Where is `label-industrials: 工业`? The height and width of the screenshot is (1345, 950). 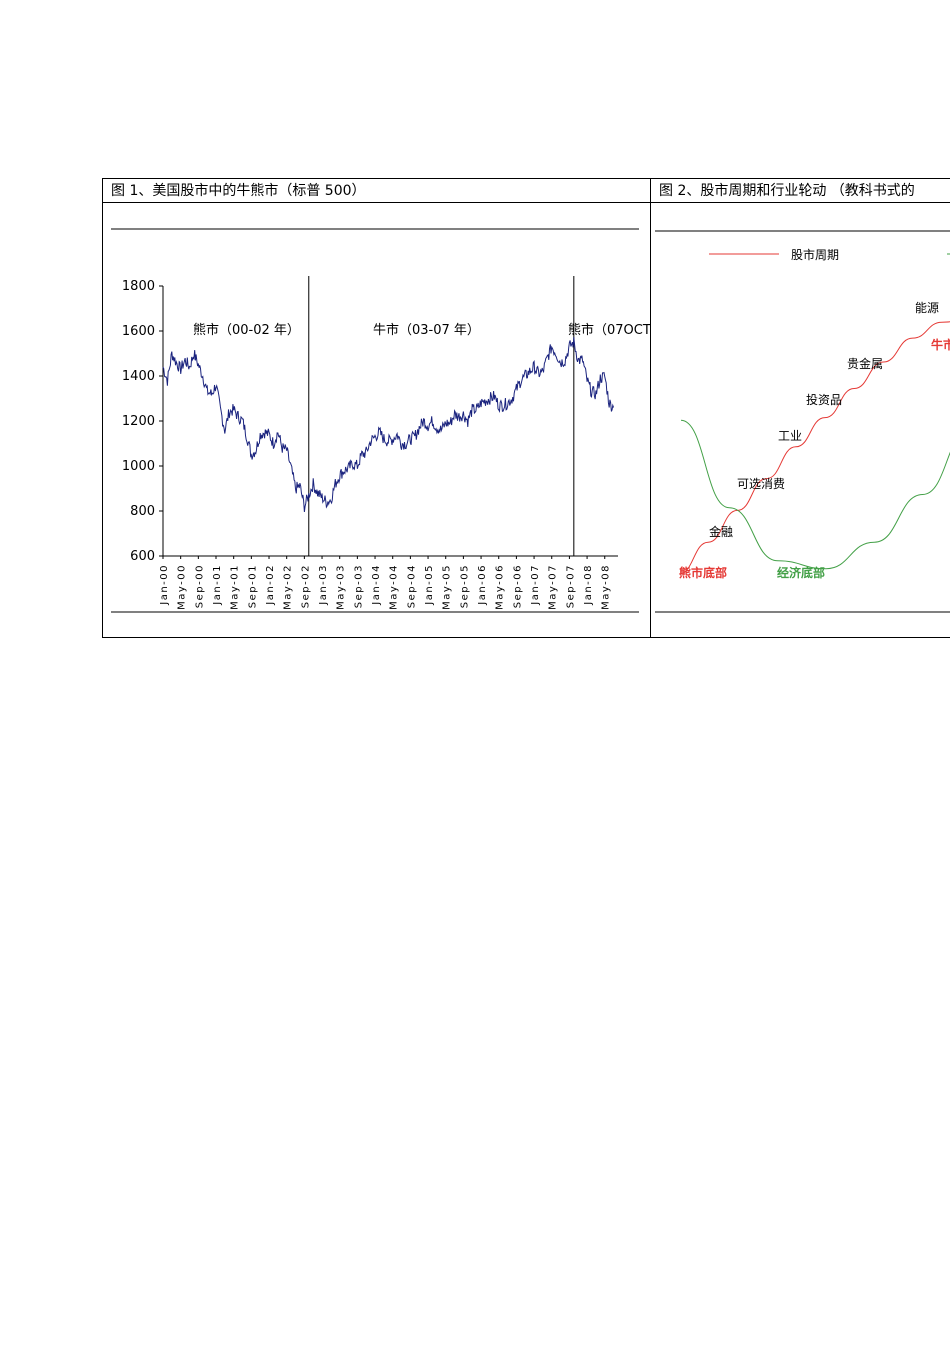
label-industrials: 工业 is located at coordinates (790, 436).